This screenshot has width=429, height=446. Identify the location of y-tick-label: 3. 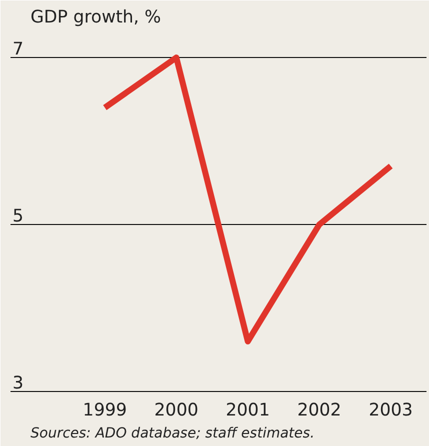
(18, 384).